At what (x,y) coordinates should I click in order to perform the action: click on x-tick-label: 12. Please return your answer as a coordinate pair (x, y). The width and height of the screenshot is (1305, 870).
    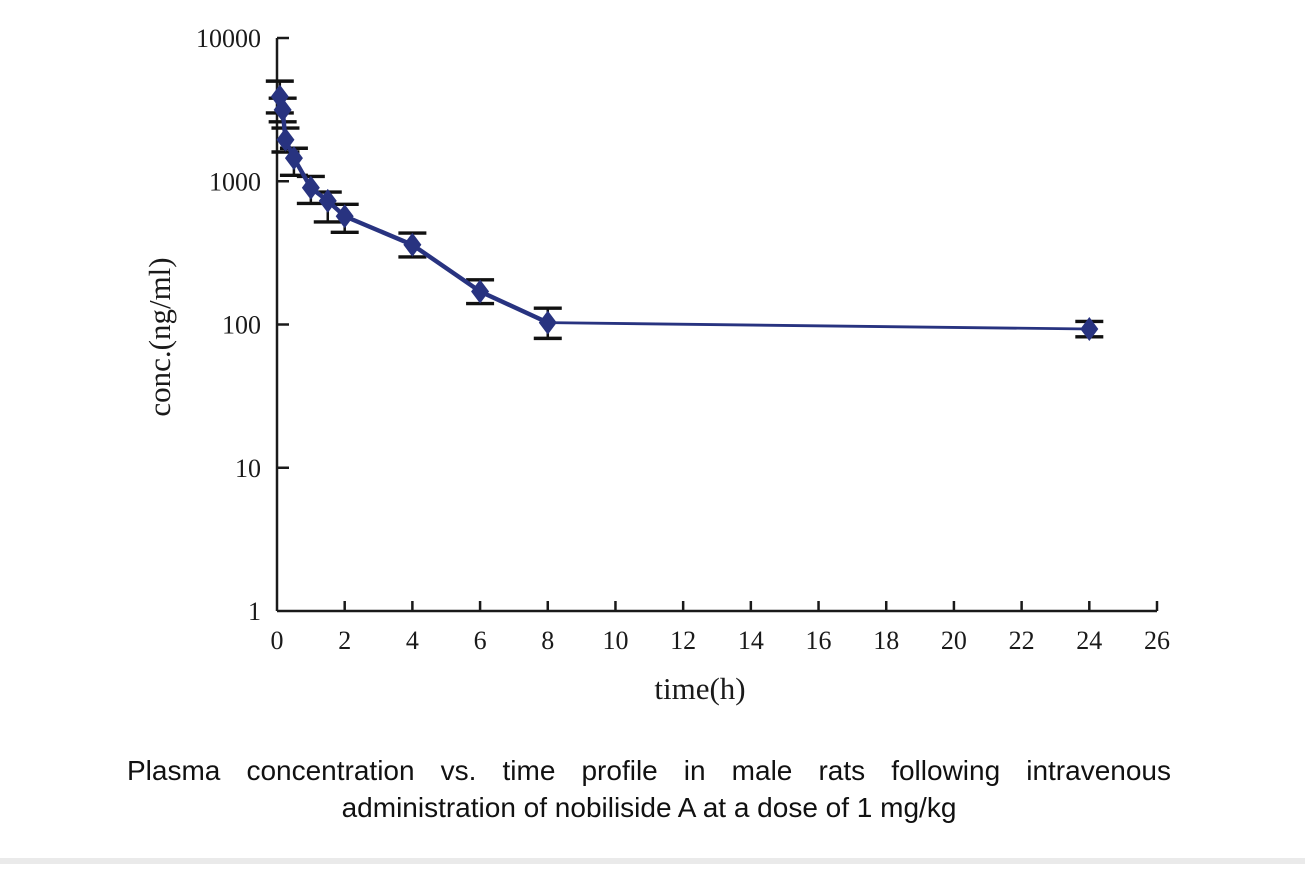
    Looking at the image, I should click on (683, 640).